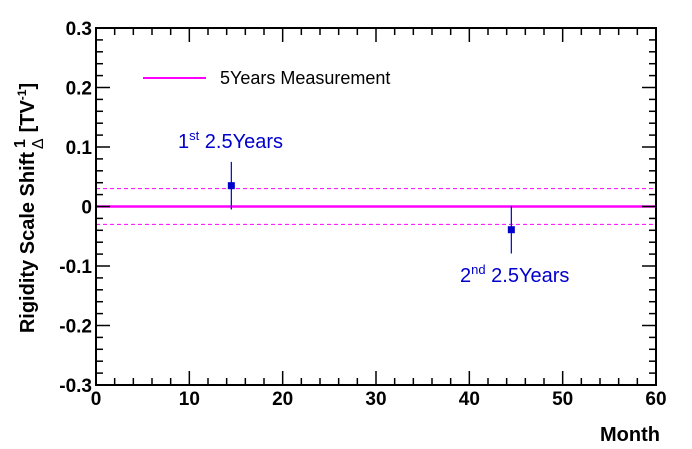 The image size is (692, 449). Describe the element at coordinates (79, 29) in the screenshot. I see `y-tick-label: 0.3` at that location.